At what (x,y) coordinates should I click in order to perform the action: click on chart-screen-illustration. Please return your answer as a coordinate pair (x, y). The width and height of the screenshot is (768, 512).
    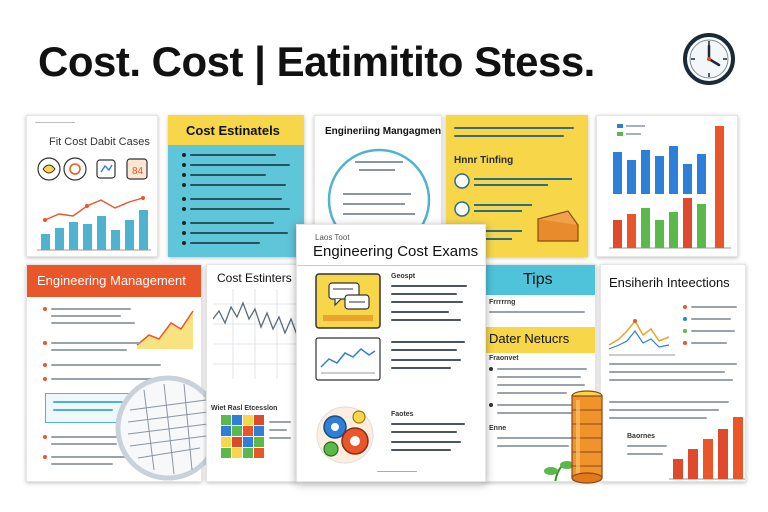
    Looking at the image, I should click on (348, 359).